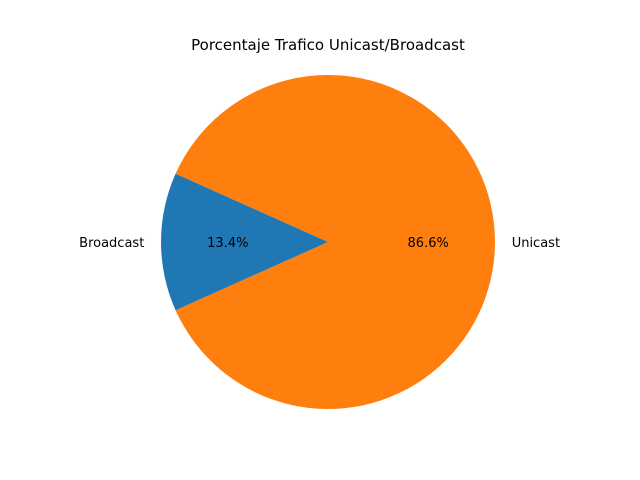 This screenshot has width=640, height=480. What do you see at coordinates (428, 243) in the screenshot?
I see `pct-label-unicast: 86.6%` at bounding box center [428, 243].